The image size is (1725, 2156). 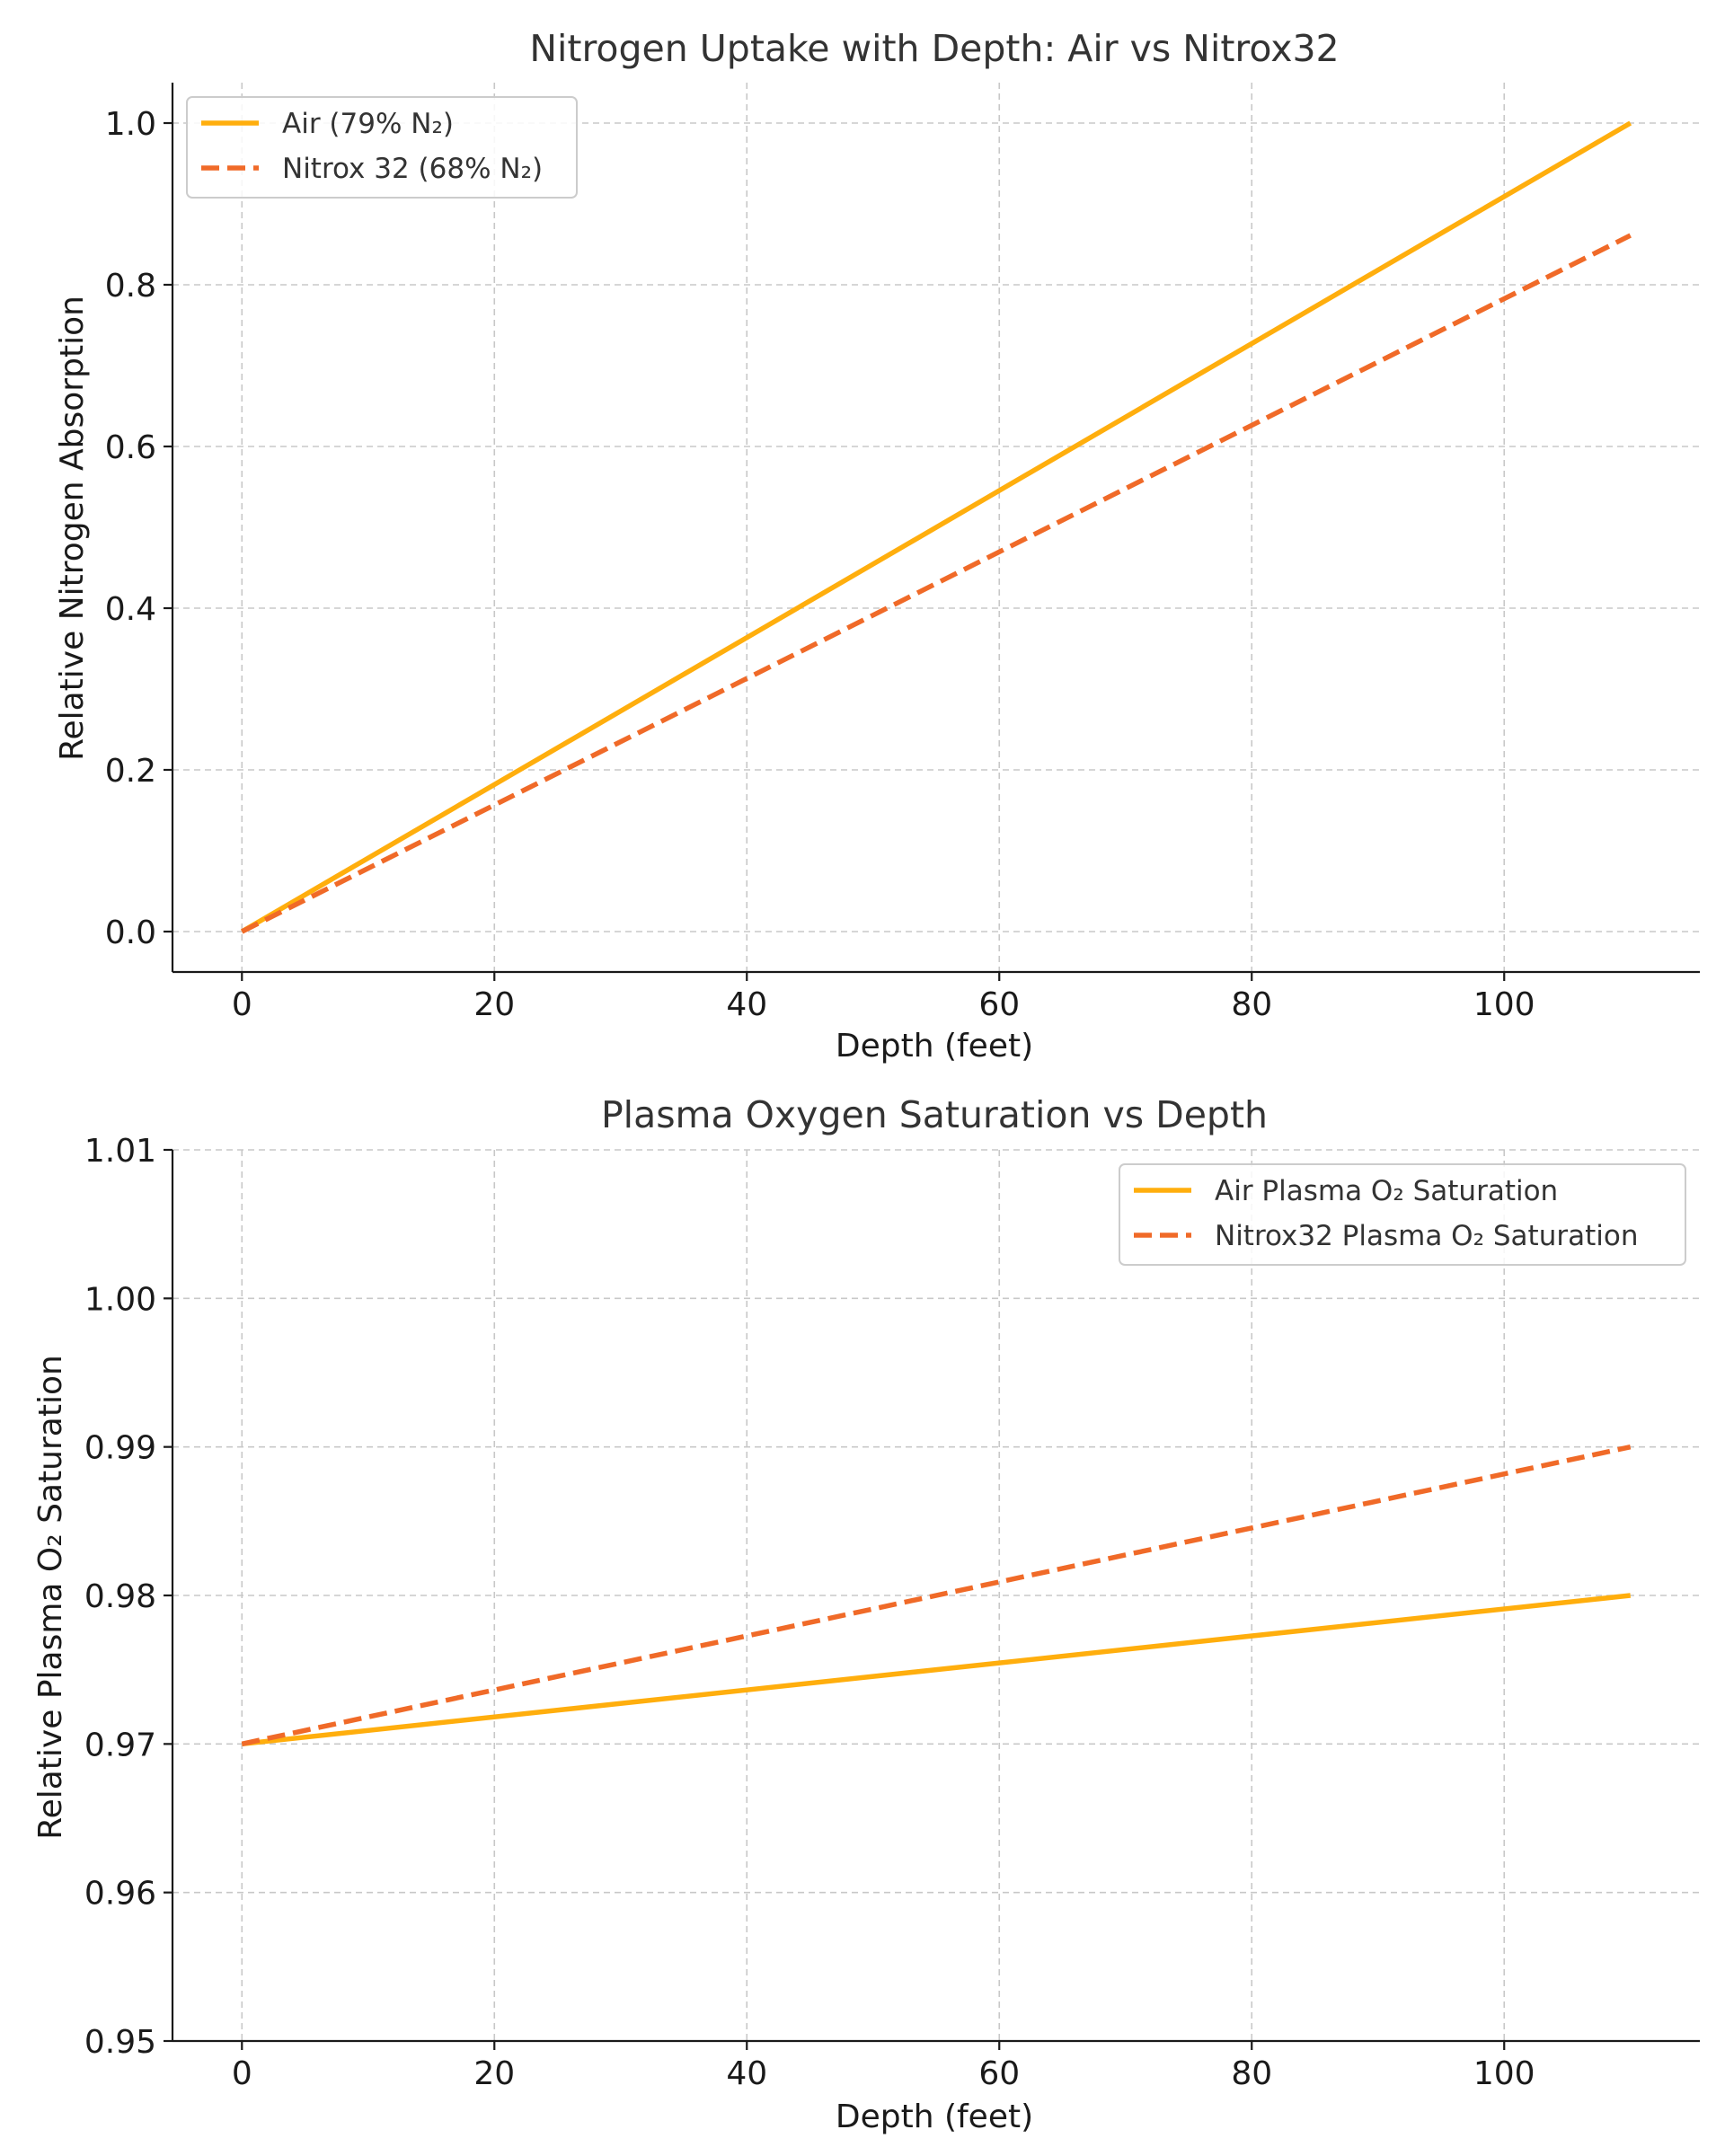 What do you see at coordinates (368, 124) in the screenshot?
I see `legend-label: Air (79% N₂)` at bounding box center [368, 124].